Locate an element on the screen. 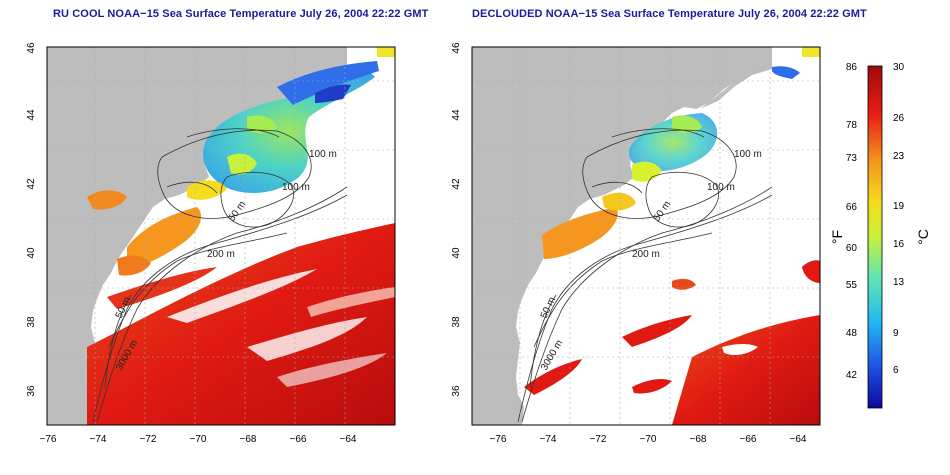 The height and width of the screenshot is (475, 950). fahrenheit-tick-label: 60 is located at coordinates (852, 248).